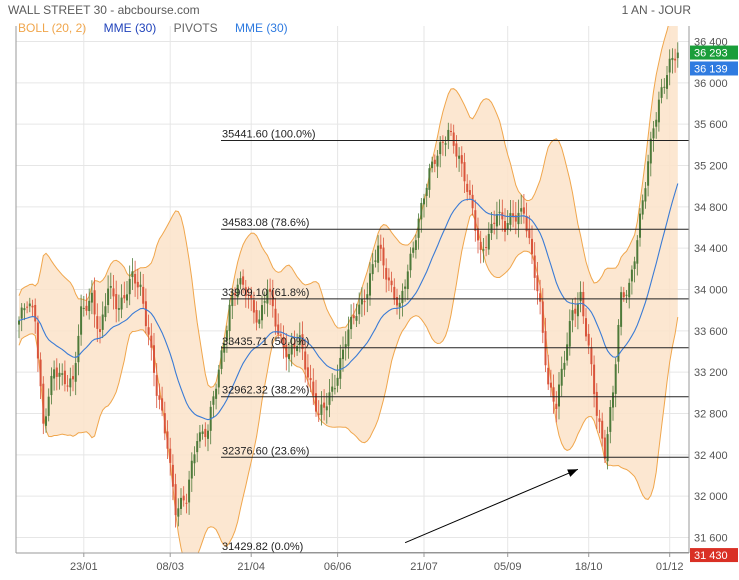  What do you see at coordinates (711, 249) in the screenshot?
I see `y-tick-label: 34 400` at bounding box center [711, 249].